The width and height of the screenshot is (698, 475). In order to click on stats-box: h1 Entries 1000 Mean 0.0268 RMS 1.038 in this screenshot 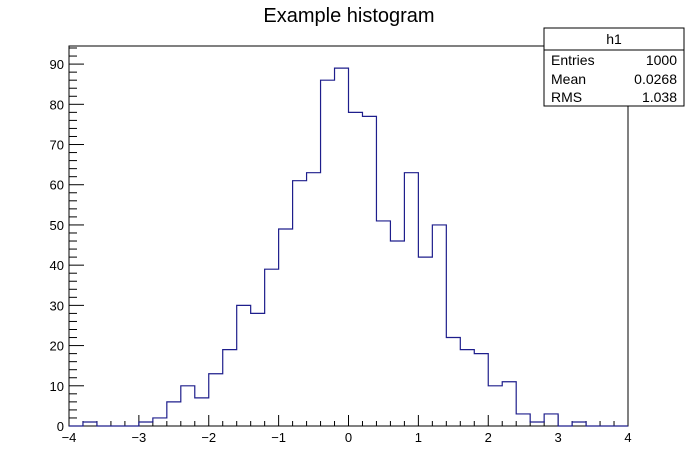, I will do `click(614, 67)`.